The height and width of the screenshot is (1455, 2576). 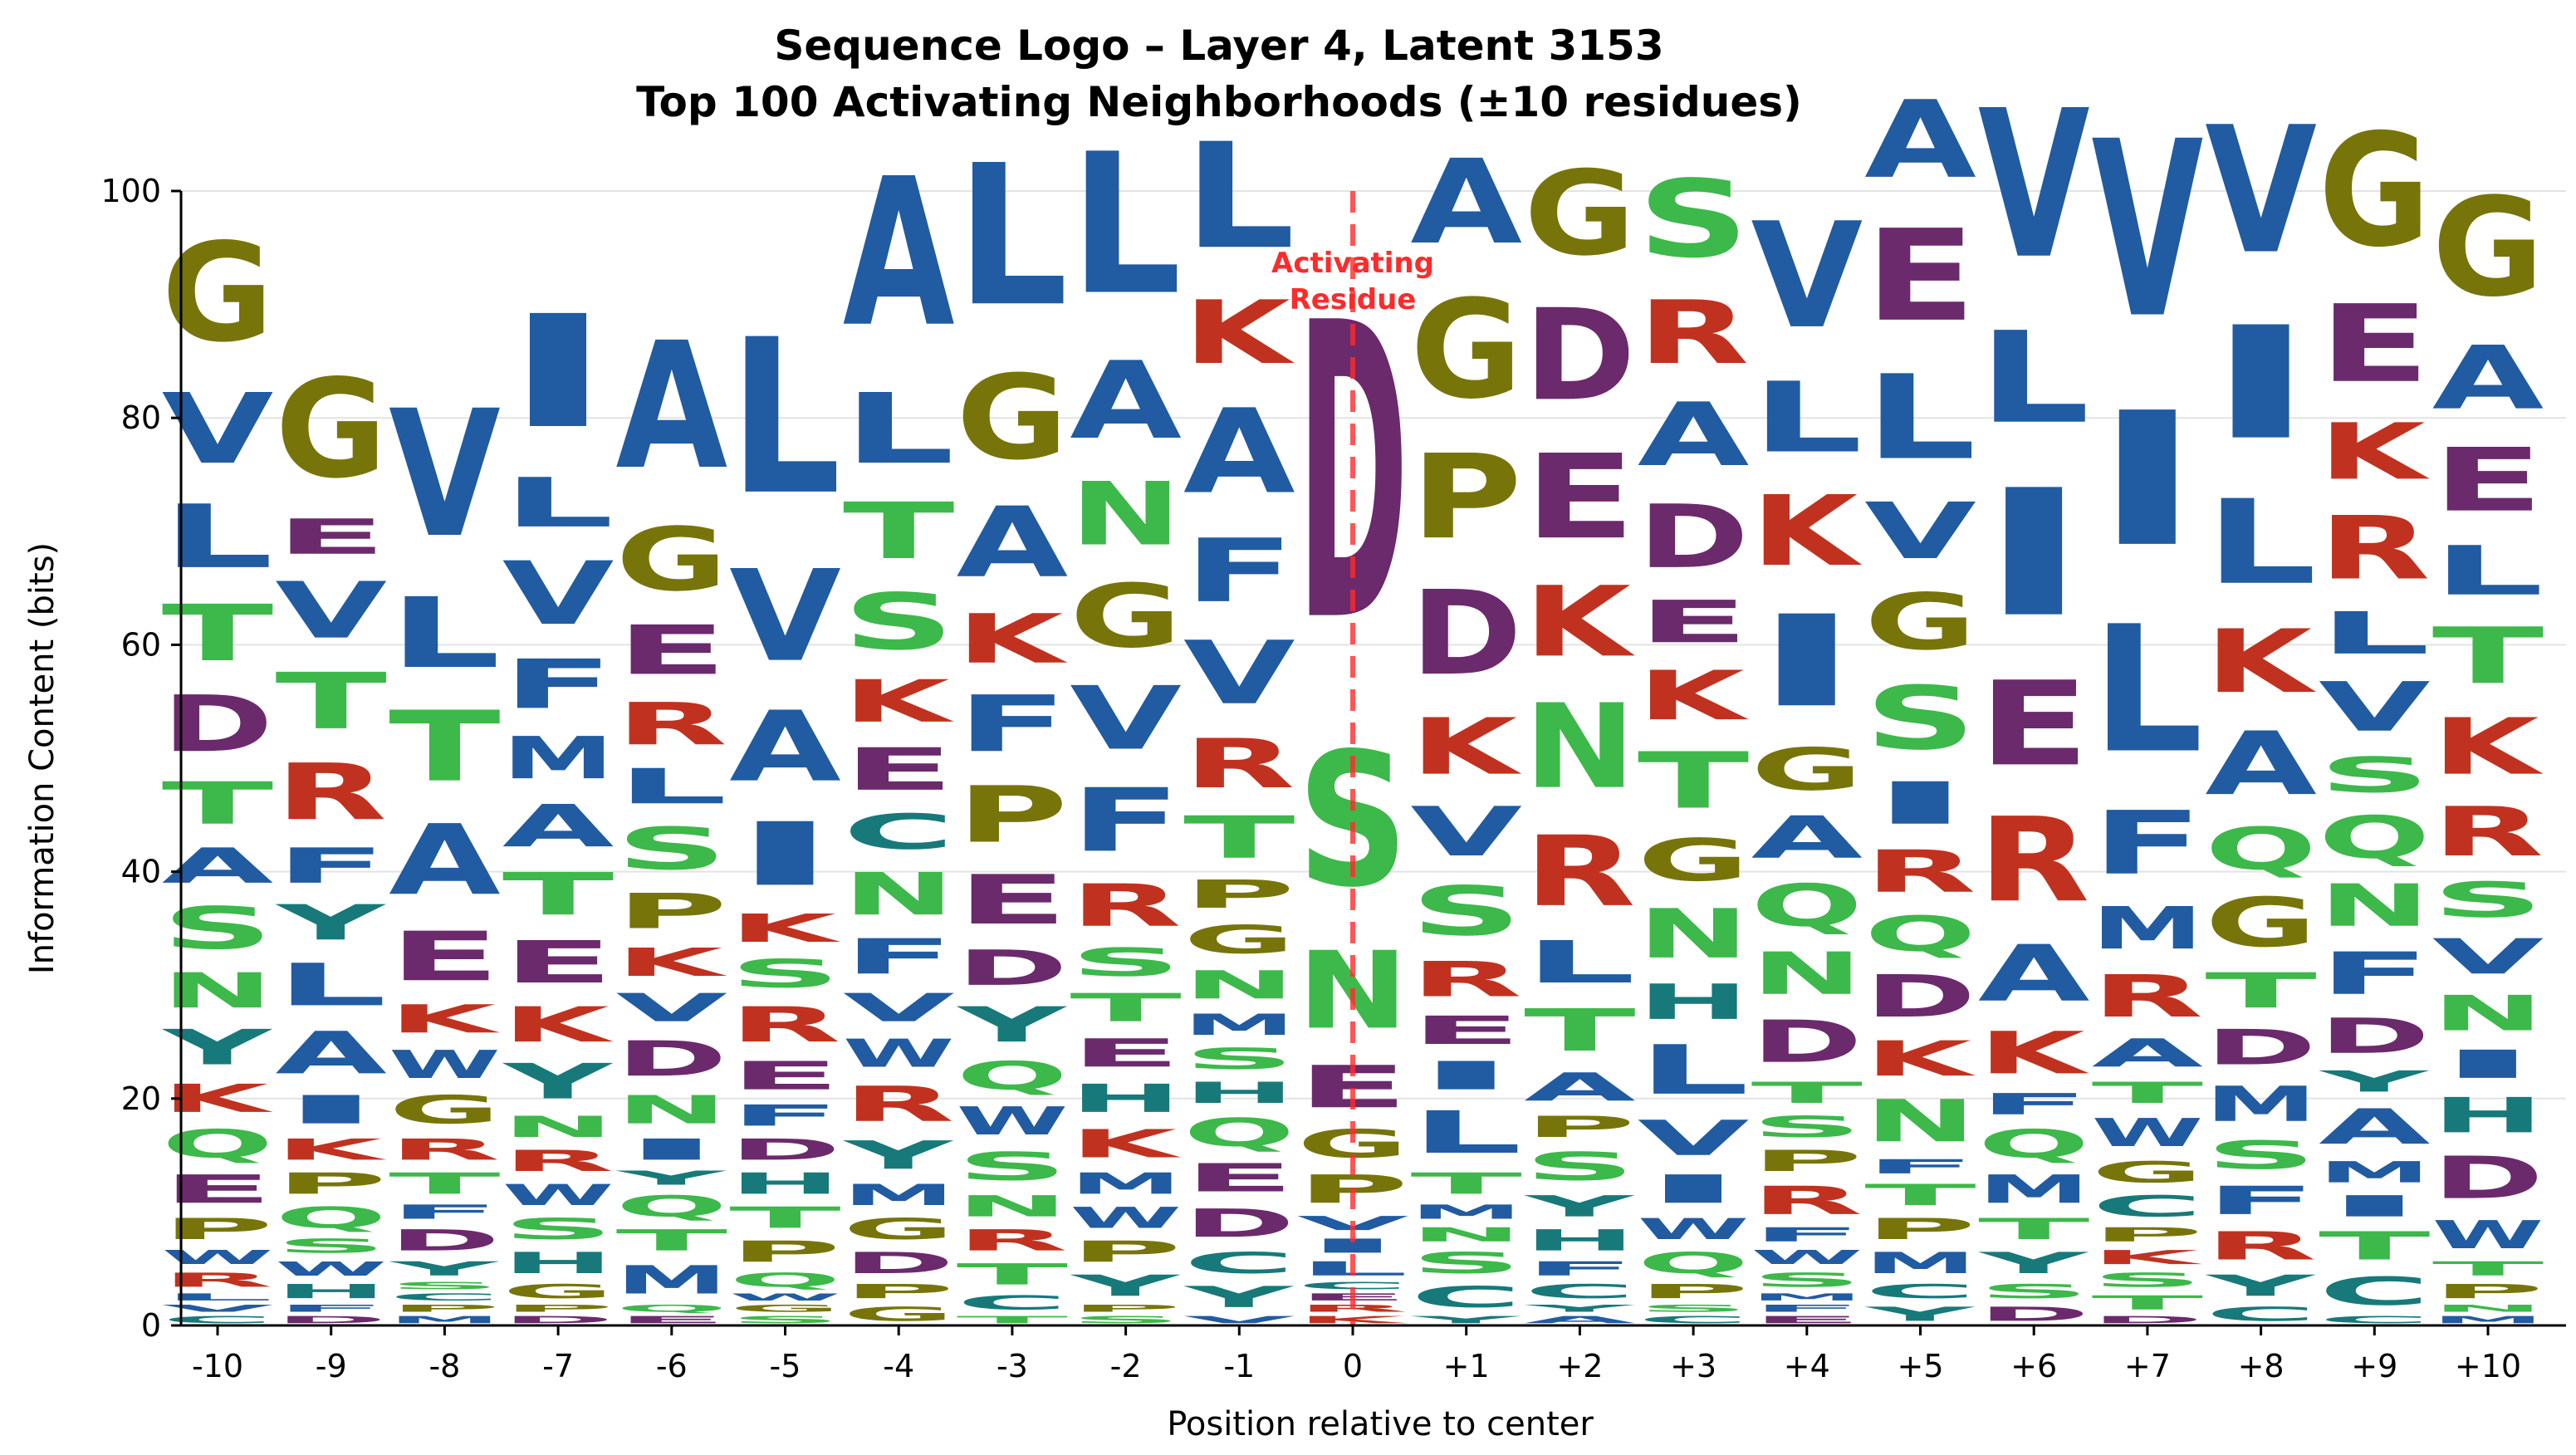 I want to click on activating-residue-label-line2: Residue, so click(x=1353, y=299).